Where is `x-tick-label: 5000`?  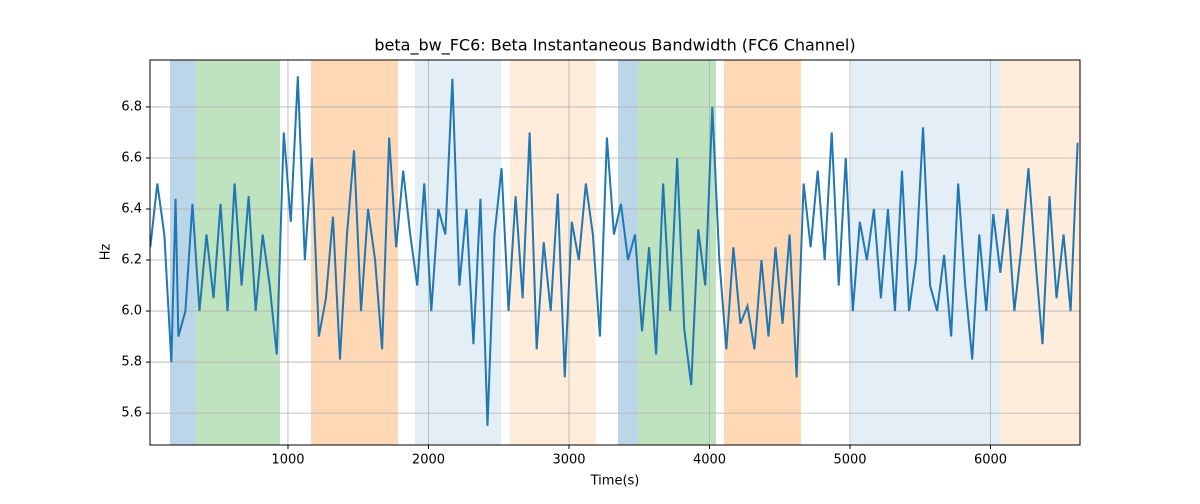
x-tick-label: 5000 is located at coordinates (849, 460).